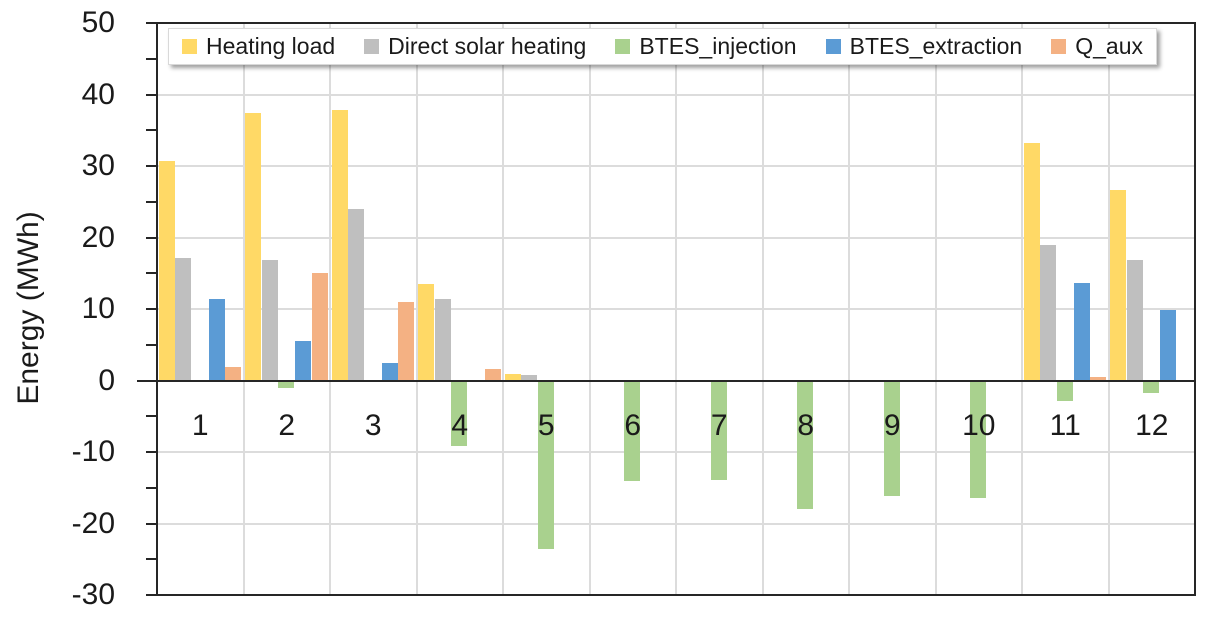  What do you see at coordinates (271, 46) in the screenshot?
I see `legend-label: Heating load` at bounding box center [271, 46].